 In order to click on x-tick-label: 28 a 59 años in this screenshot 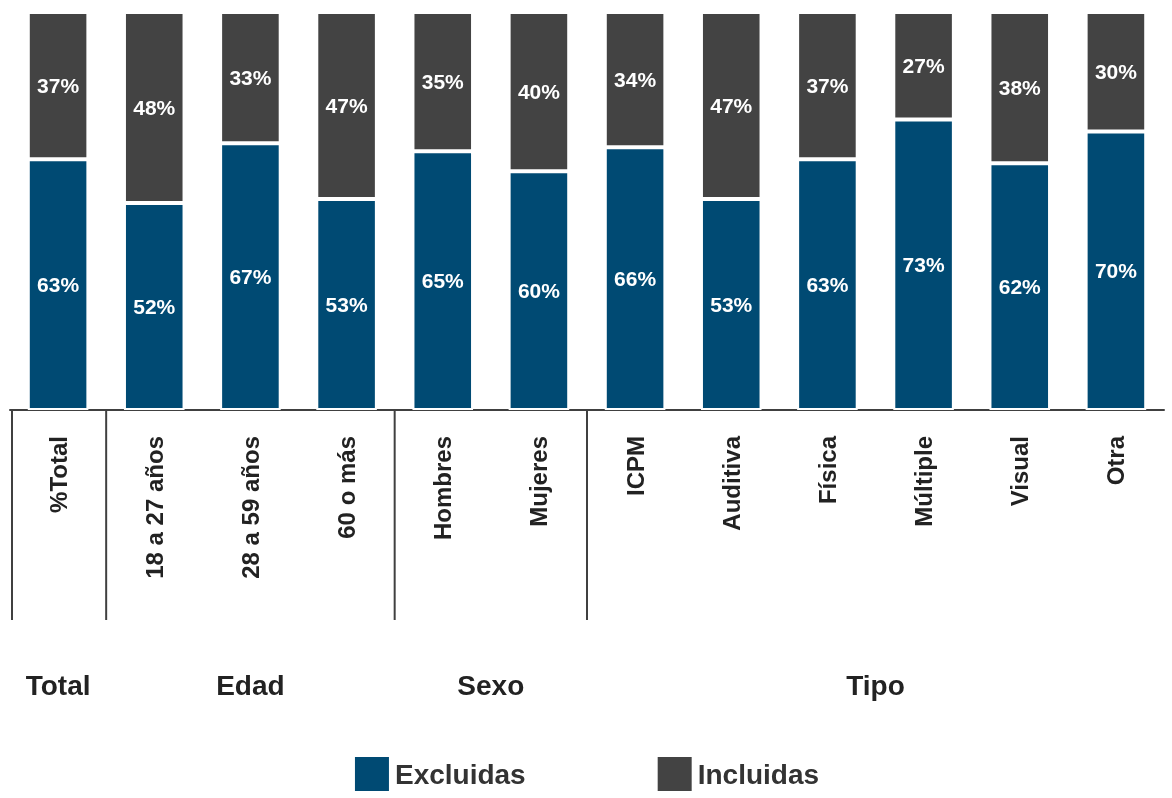, I will do `click(250, 507)`.